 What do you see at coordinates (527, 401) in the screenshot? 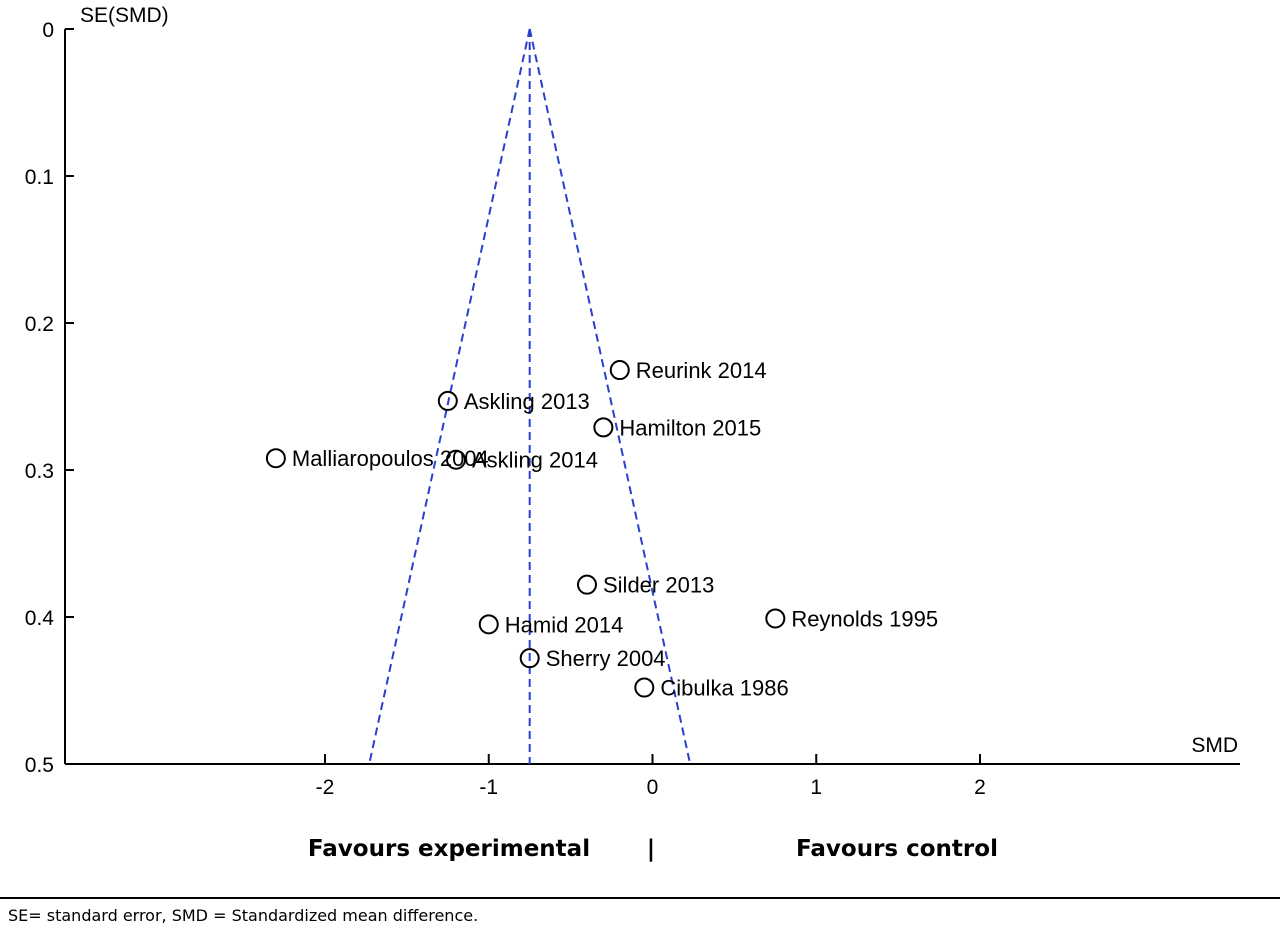
I see `study-point-label: Askling 2013` at bounding box center [527, 401].